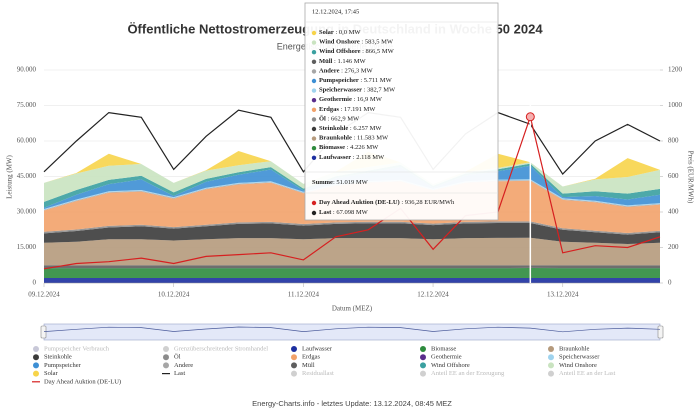 The width and height of the screenshot is (700, 413). I want to click on tooltip-item: Steinkohle : 6.257 MW, so click(350, 128).